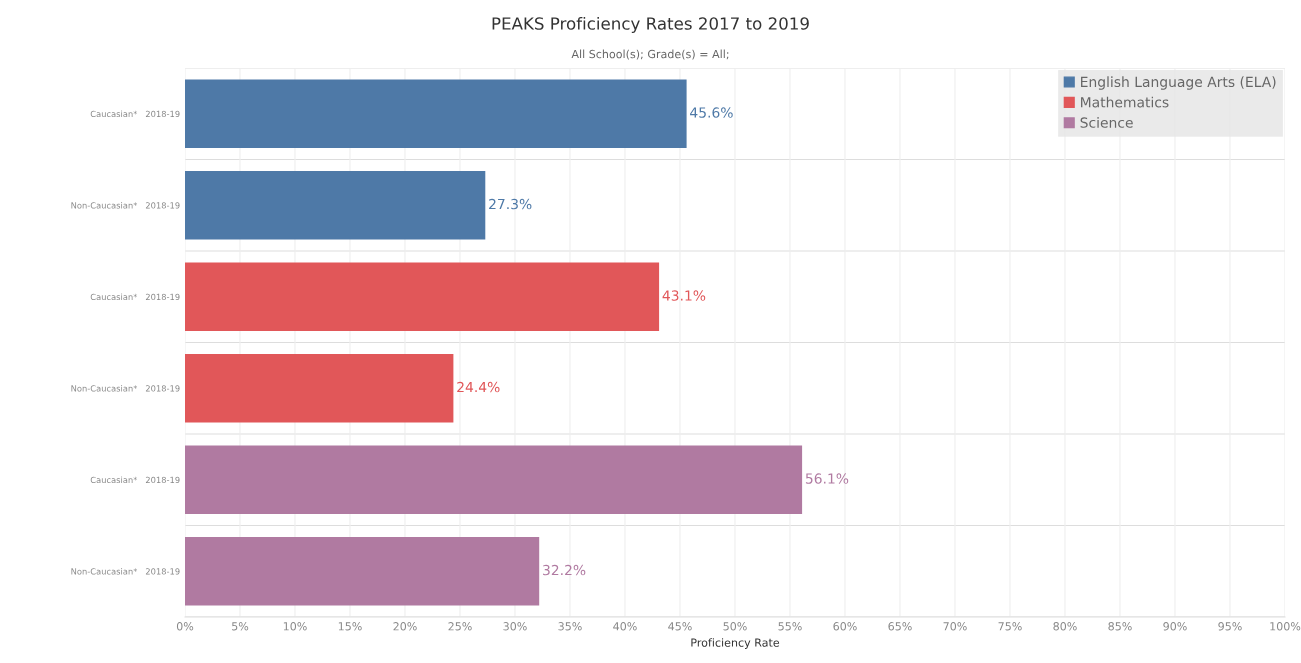 This screenshot has width=1301, height=663. Describe the element at coordinates (1230, 626) in the screenshot. I see `x-tick-label: 95%` at that location.